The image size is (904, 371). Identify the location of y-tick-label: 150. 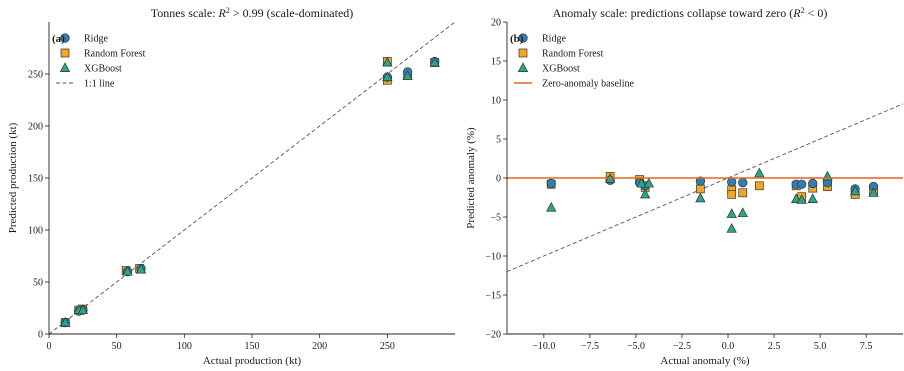
(35, 179).